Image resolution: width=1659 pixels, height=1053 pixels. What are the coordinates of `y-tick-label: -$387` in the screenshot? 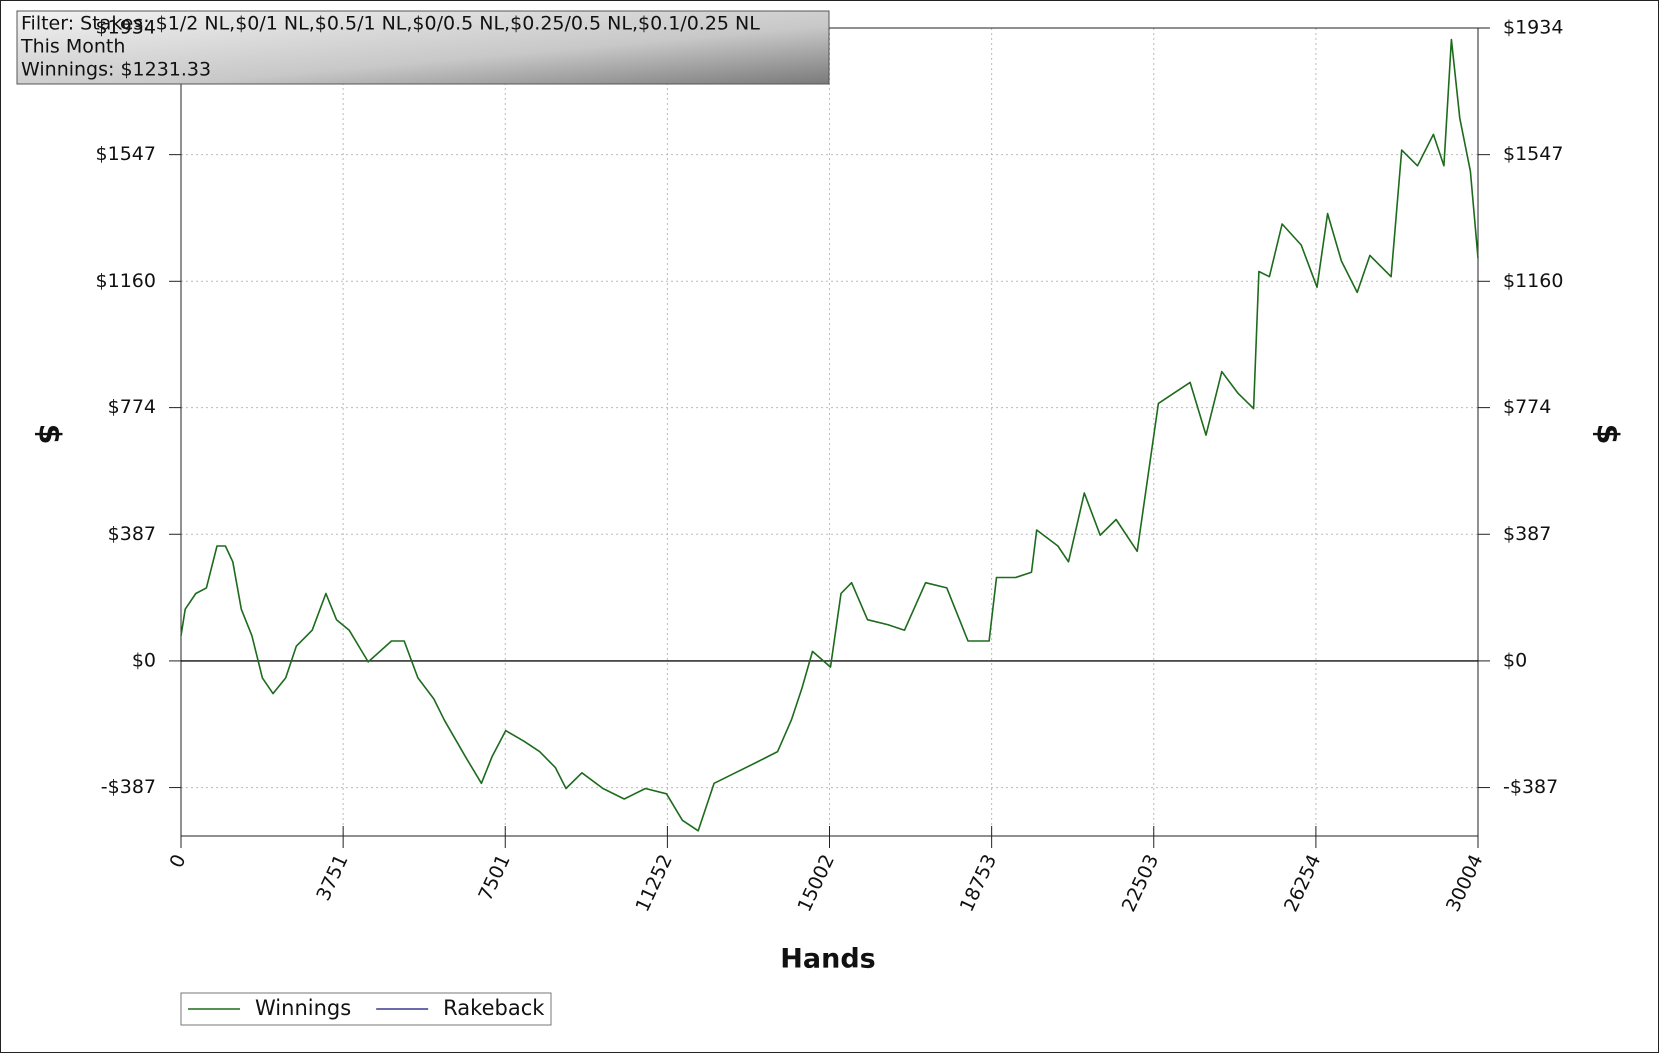 It's located at (128, 787).